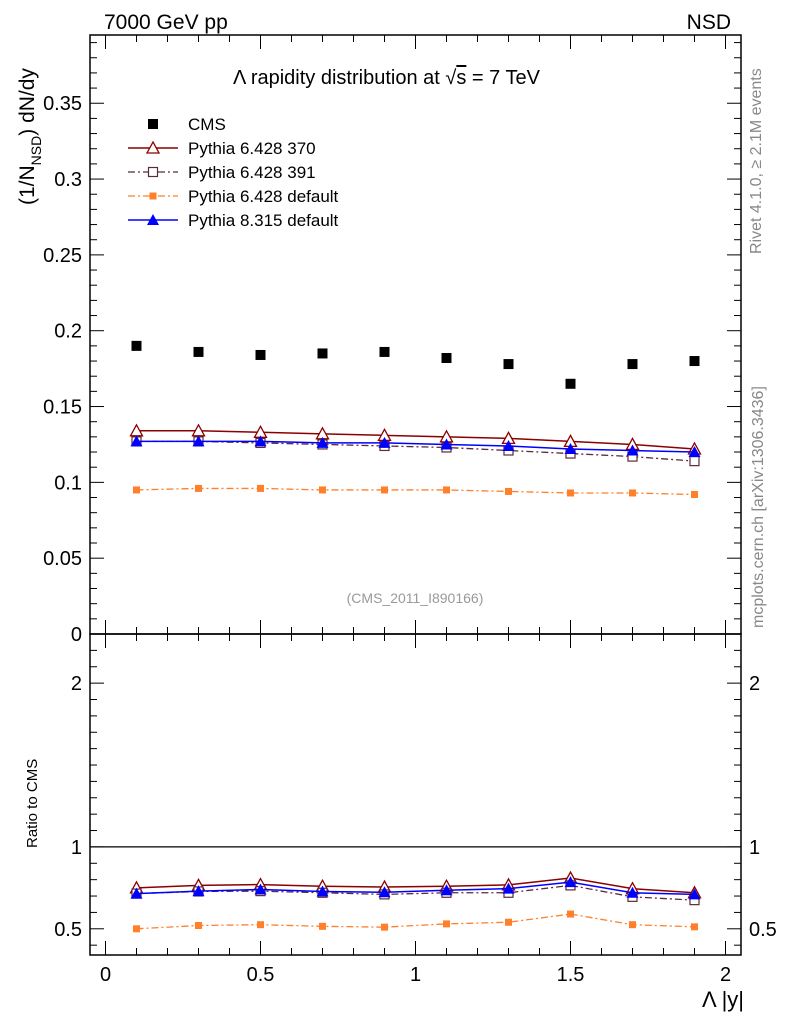 Image resolution: width=786 pixels, height=1024 pixels. I want to click on analysis-id-label: (CMS_2011_I890166), so click(415, 598).